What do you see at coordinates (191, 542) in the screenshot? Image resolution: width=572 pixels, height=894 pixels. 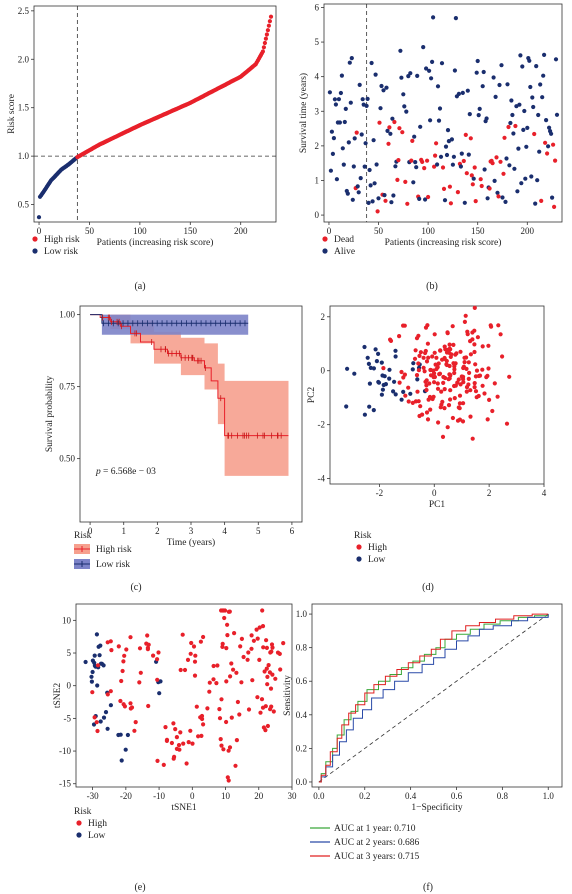 I see `x-axis-label: Time (years)` at bounding box center [191, 542].